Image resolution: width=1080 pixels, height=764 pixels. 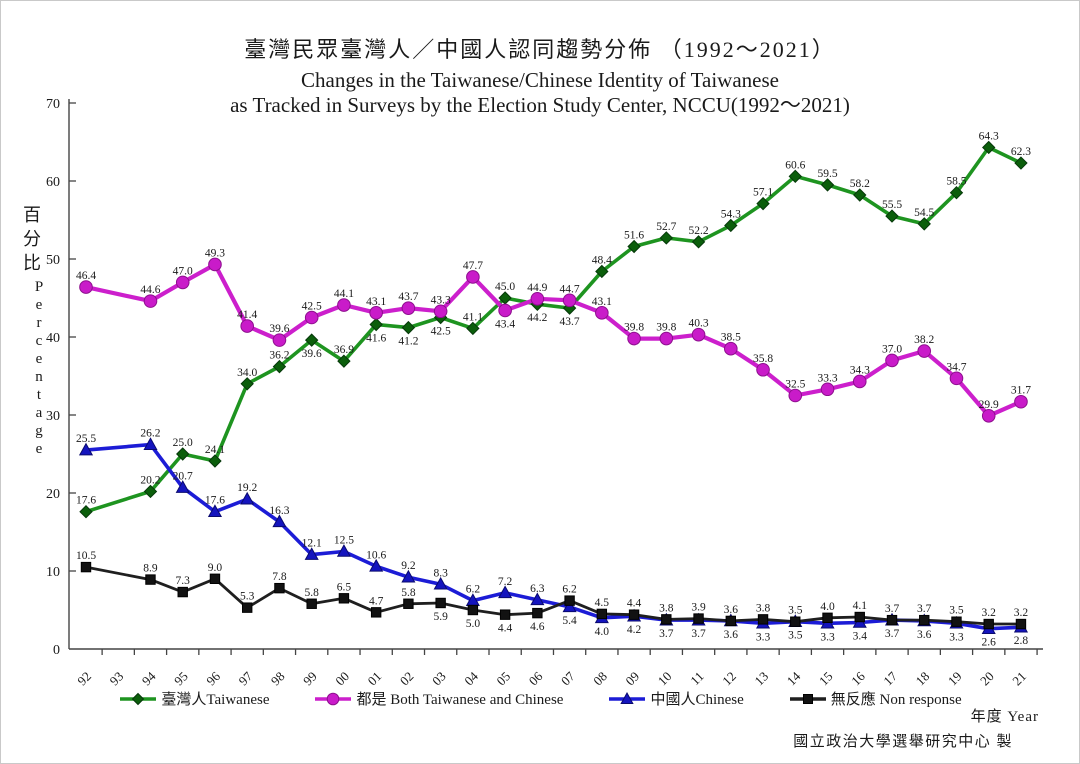 What do you see at coordinates (441, 300) in the screenshot?
I see `data-label: 43.3` at bounding box center [441, 300].